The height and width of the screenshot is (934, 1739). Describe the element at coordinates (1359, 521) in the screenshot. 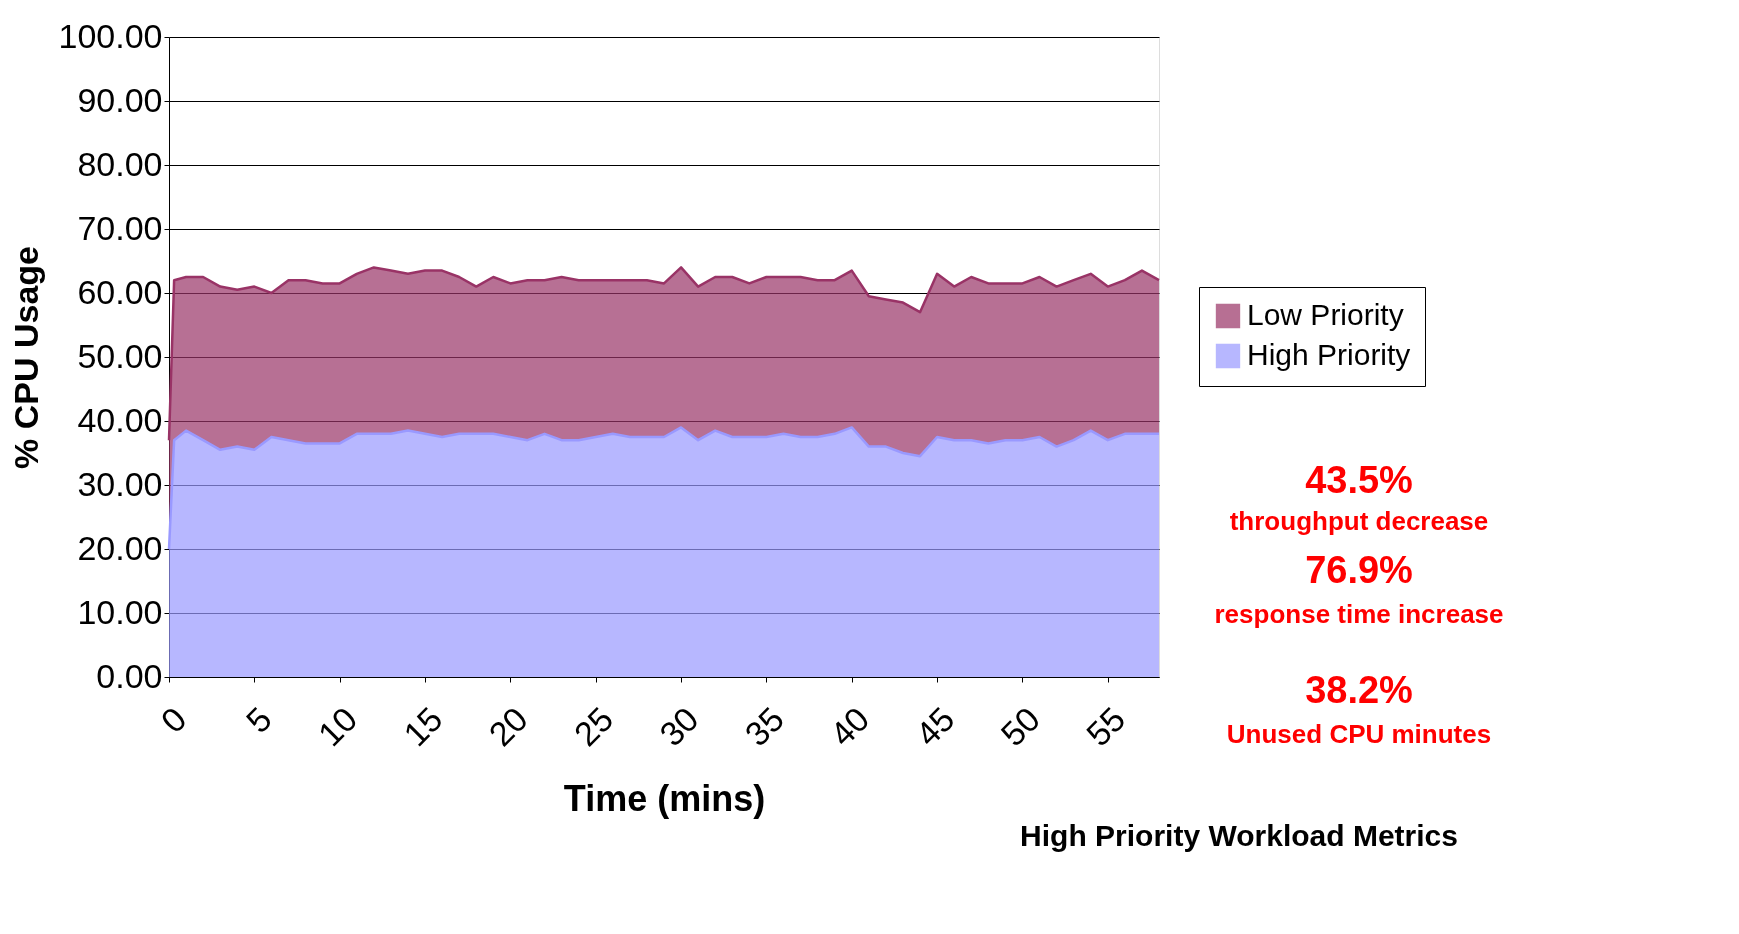

I see `text: throughput decrease` at that location.